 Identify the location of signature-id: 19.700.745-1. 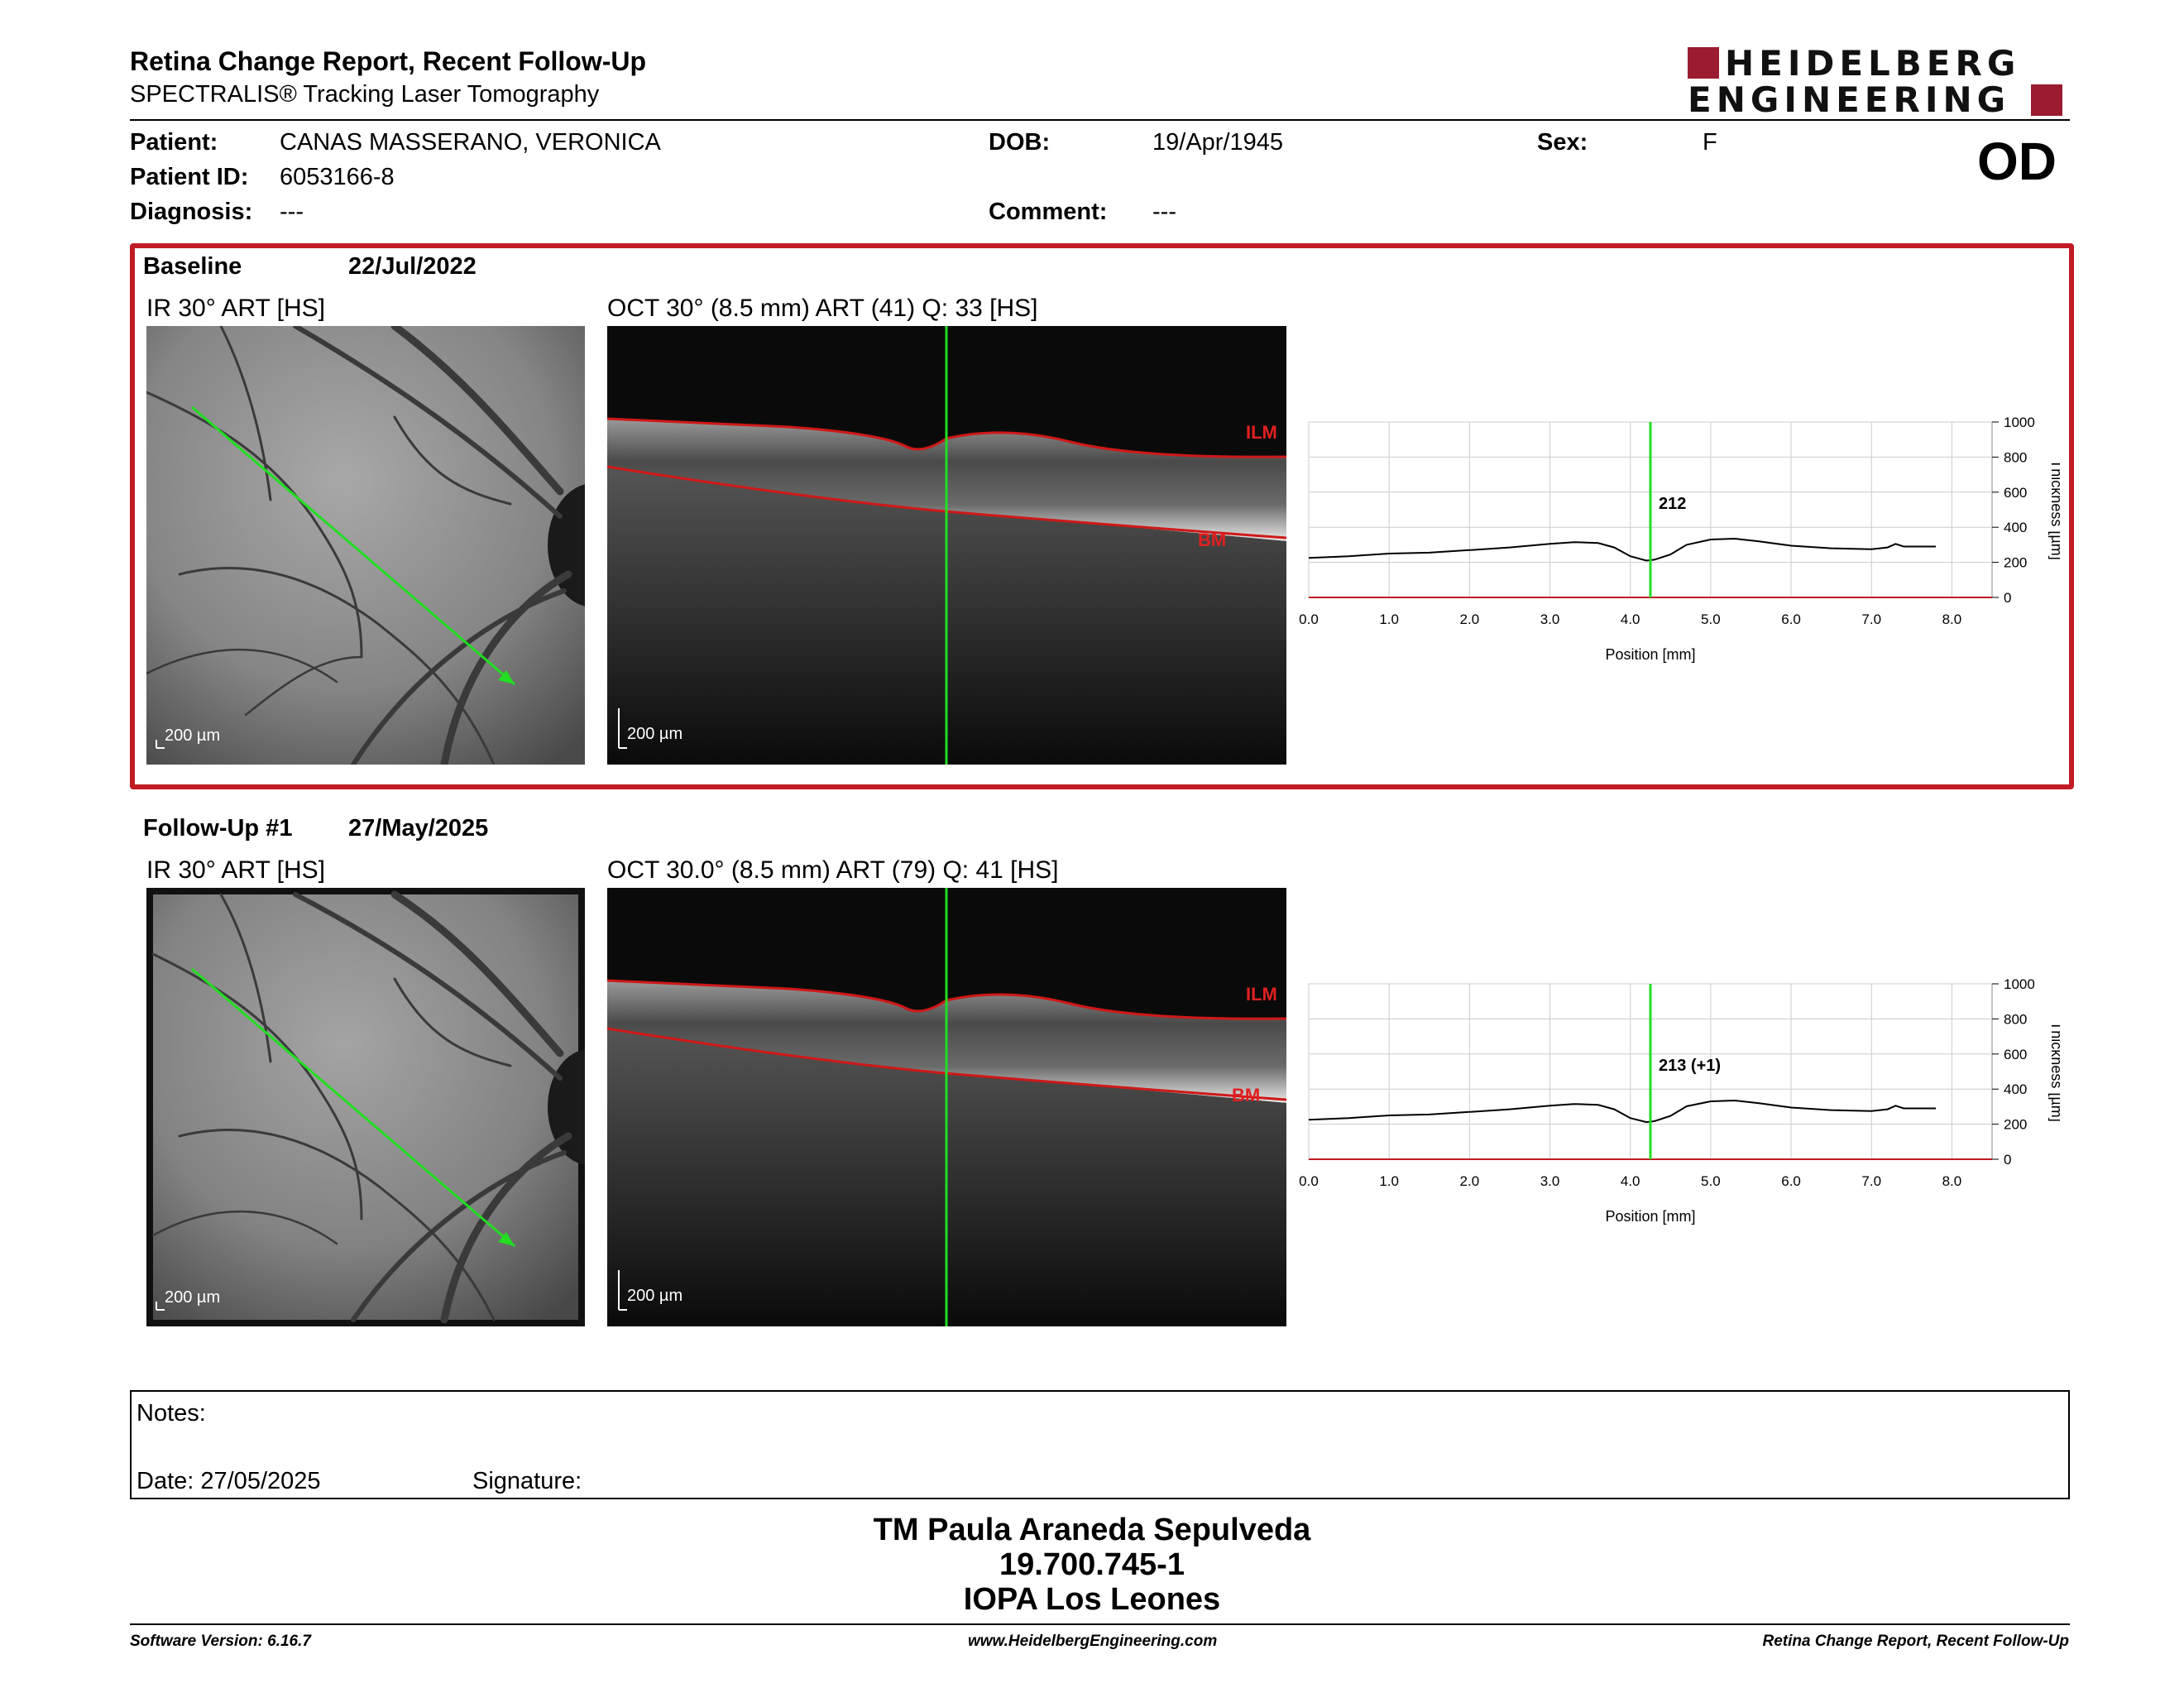
(1092, 1564).